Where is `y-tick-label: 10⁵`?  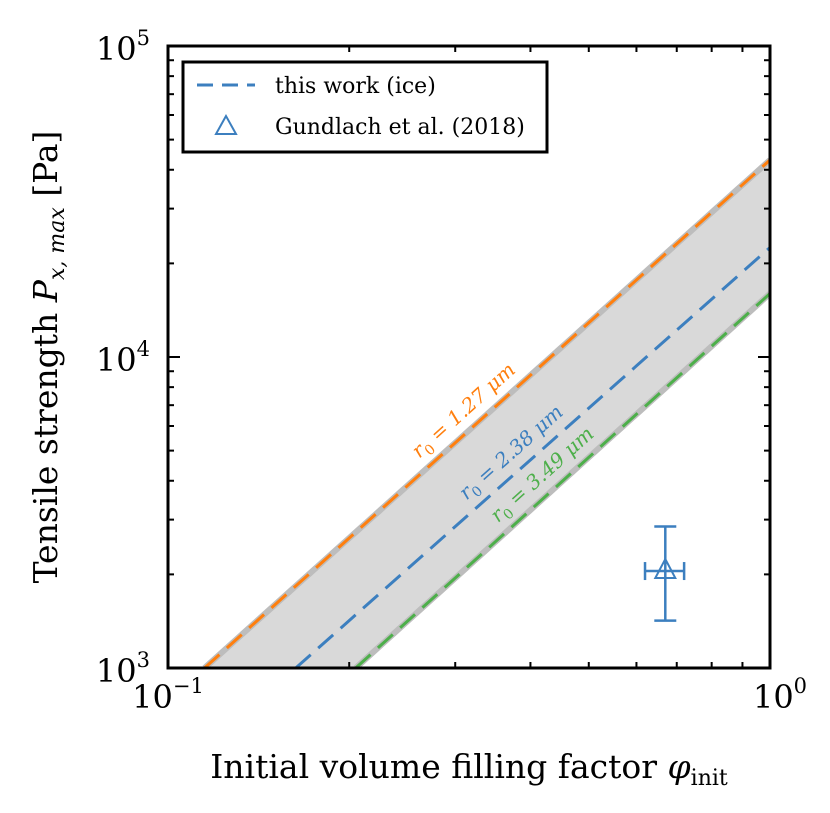 y-tick-label: 10⁵ is located at coordinates (123, 47).